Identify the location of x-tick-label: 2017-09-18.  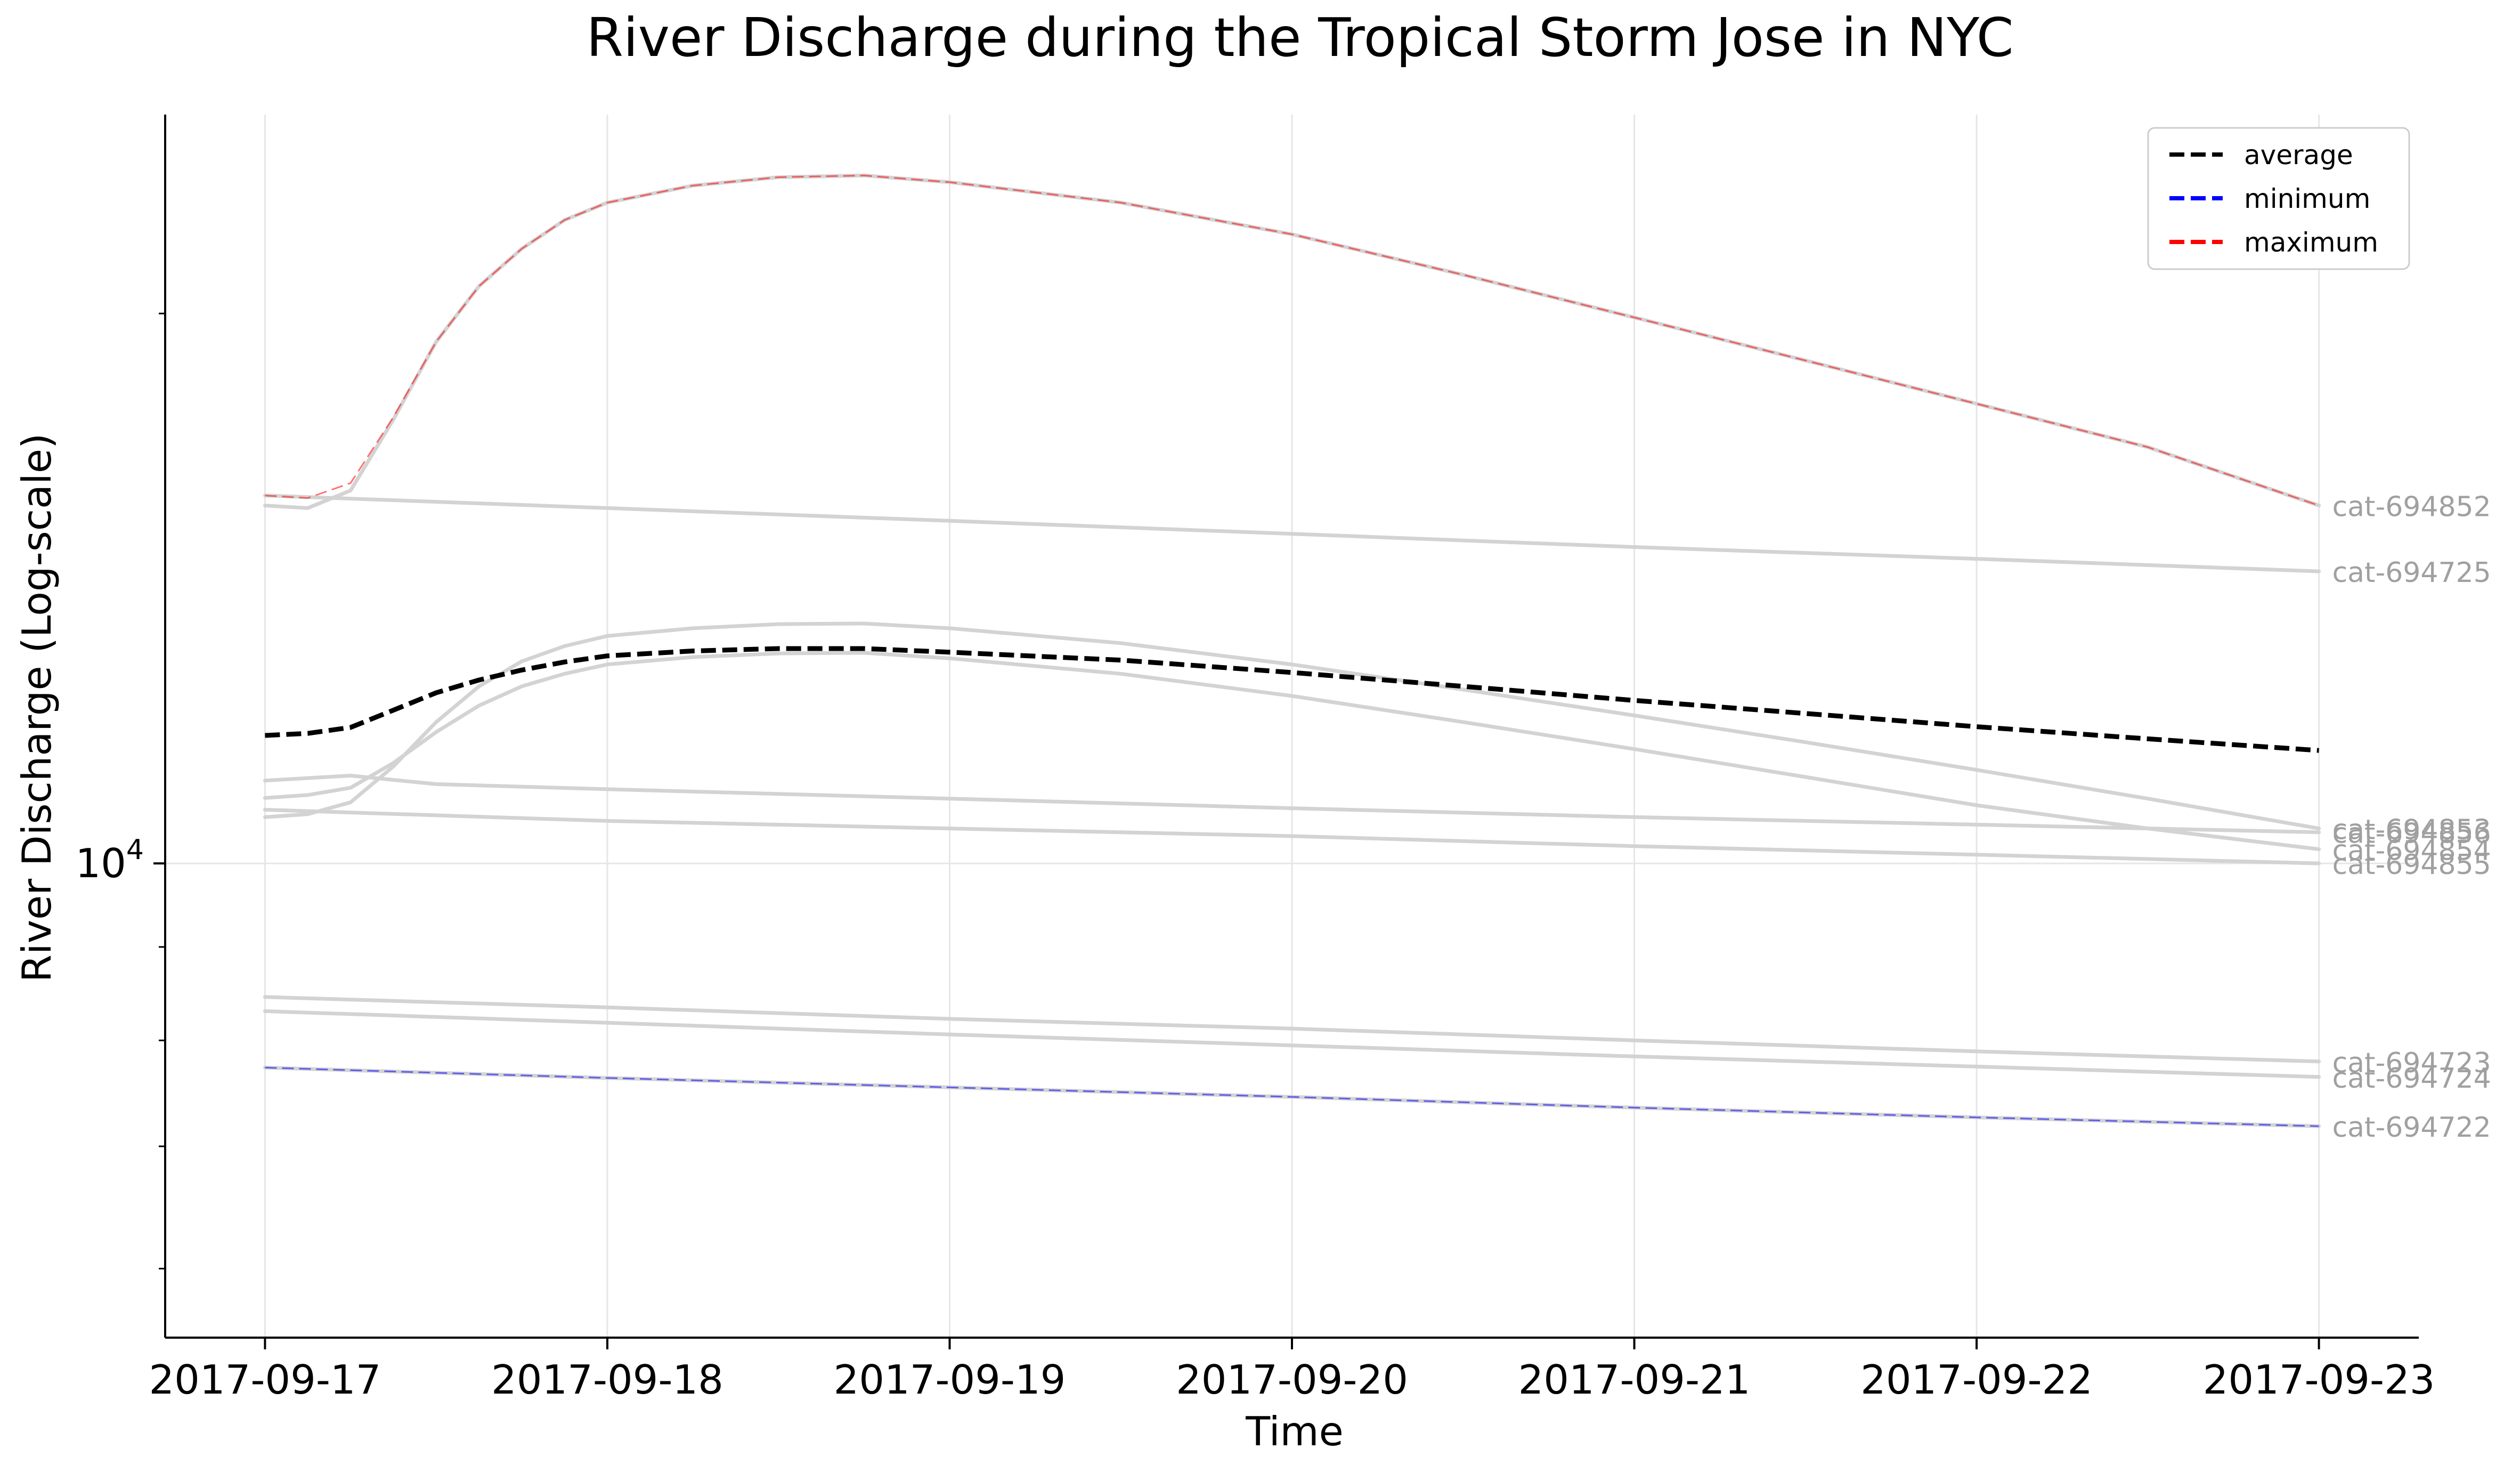
(607, 1379).